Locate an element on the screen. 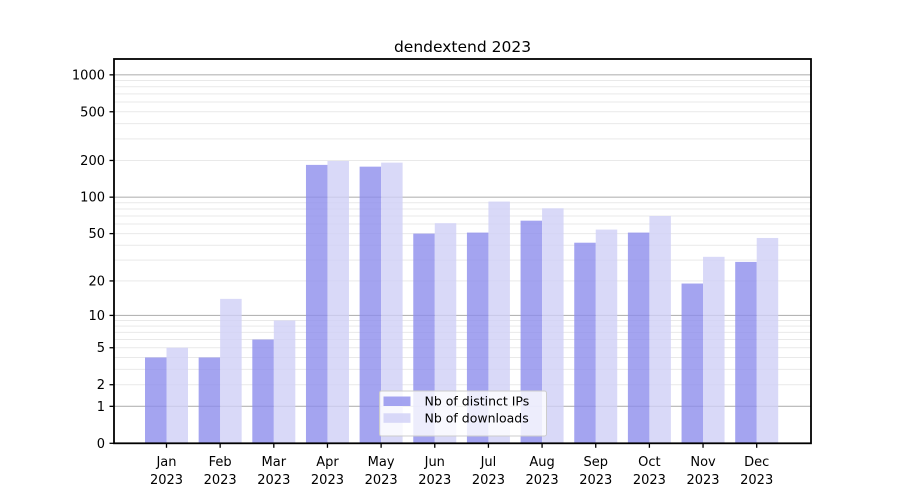  x-tick-label-month: Dec is located at coordinates (756, 462).